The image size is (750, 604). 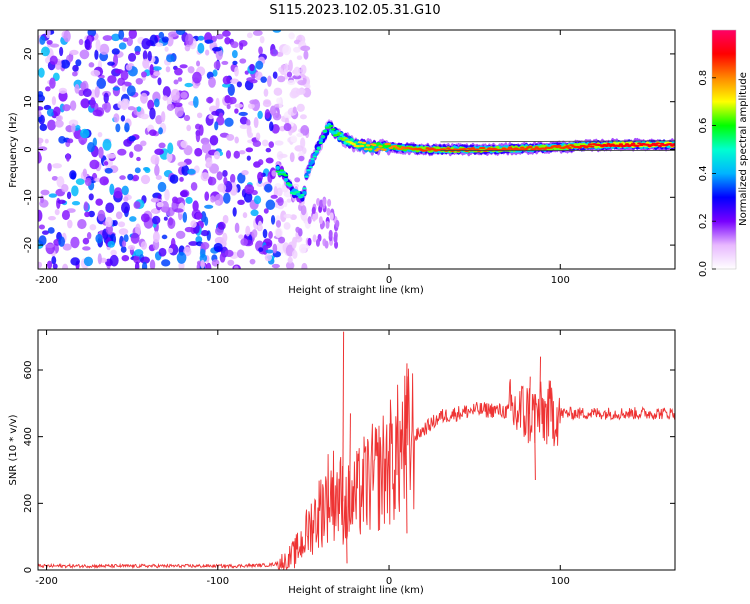 I want to click on y-tick-label: 20, so click(x=28, y=54).